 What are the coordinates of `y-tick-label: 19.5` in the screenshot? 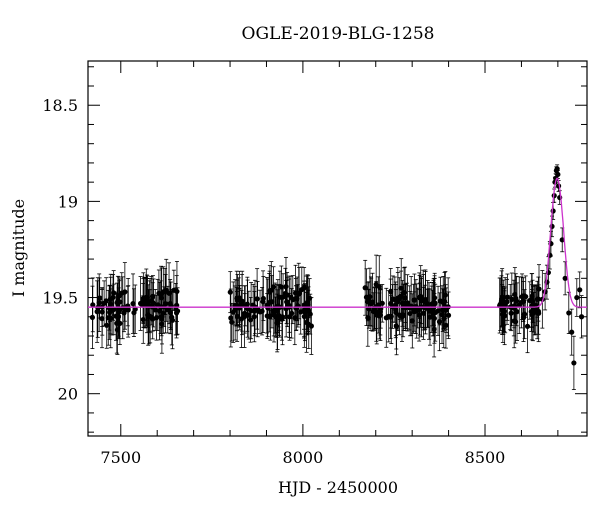 It's located at (60, 298).